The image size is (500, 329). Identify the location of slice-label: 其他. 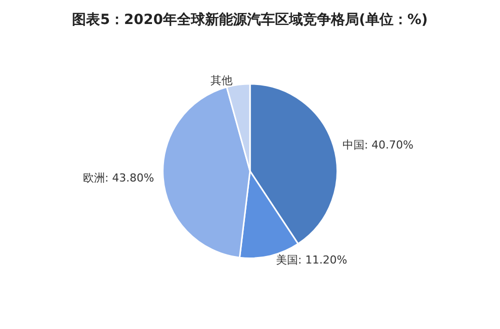
(221, 81).